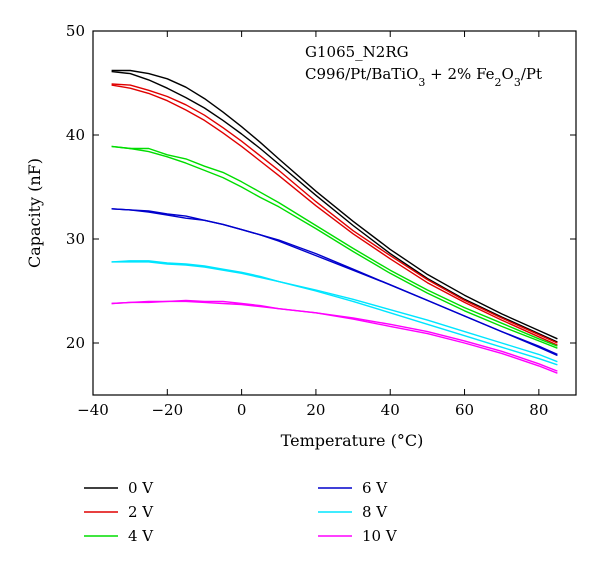 Image resolution: width=600 pixels, height=563 pixels. What do you see at coordinates (242, 410) in the screenshot?
I see `x-tick-label: 0` at bounding box center [242, 410].